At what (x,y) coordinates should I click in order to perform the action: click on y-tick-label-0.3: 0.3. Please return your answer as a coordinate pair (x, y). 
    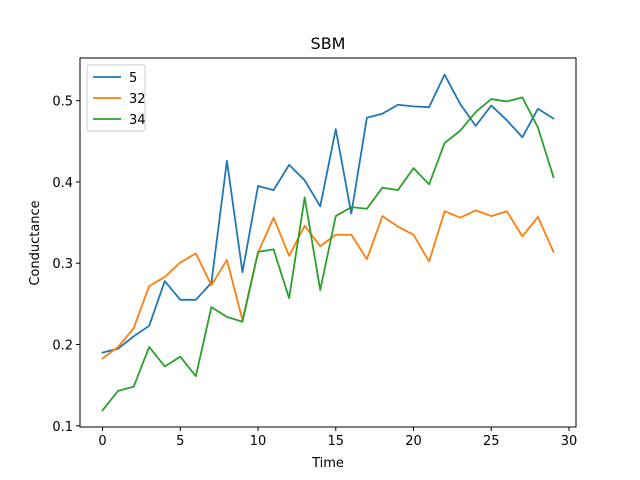
    Looking at the image, I should click on (62, 264).